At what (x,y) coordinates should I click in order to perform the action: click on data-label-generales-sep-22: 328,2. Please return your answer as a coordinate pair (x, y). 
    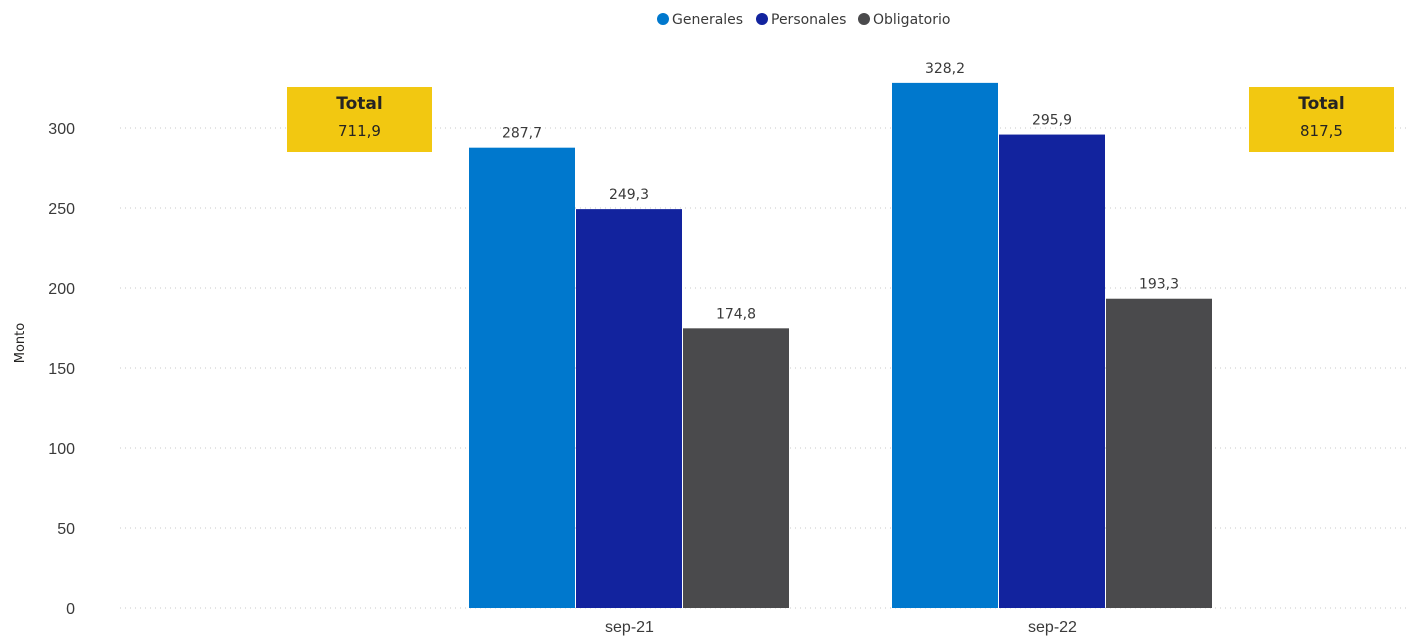
    Looking at the image, I should click on (945, 69).